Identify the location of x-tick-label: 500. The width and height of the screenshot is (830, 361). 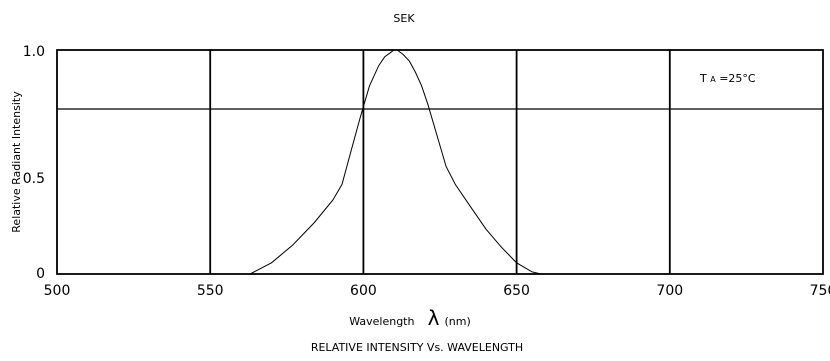
(57, 291).